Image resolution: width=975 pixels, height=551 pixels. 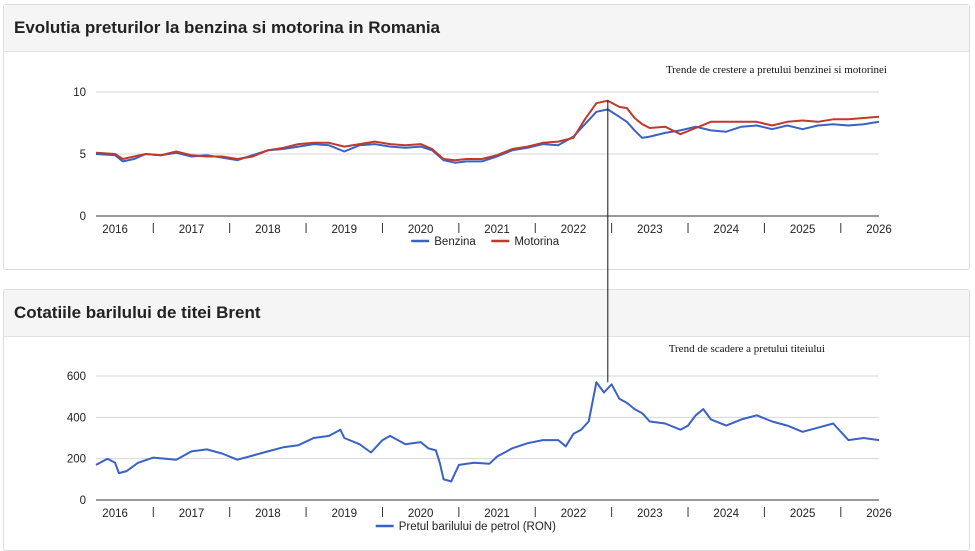 I want to click on series-line-motorina, so click(x=487, y=130).